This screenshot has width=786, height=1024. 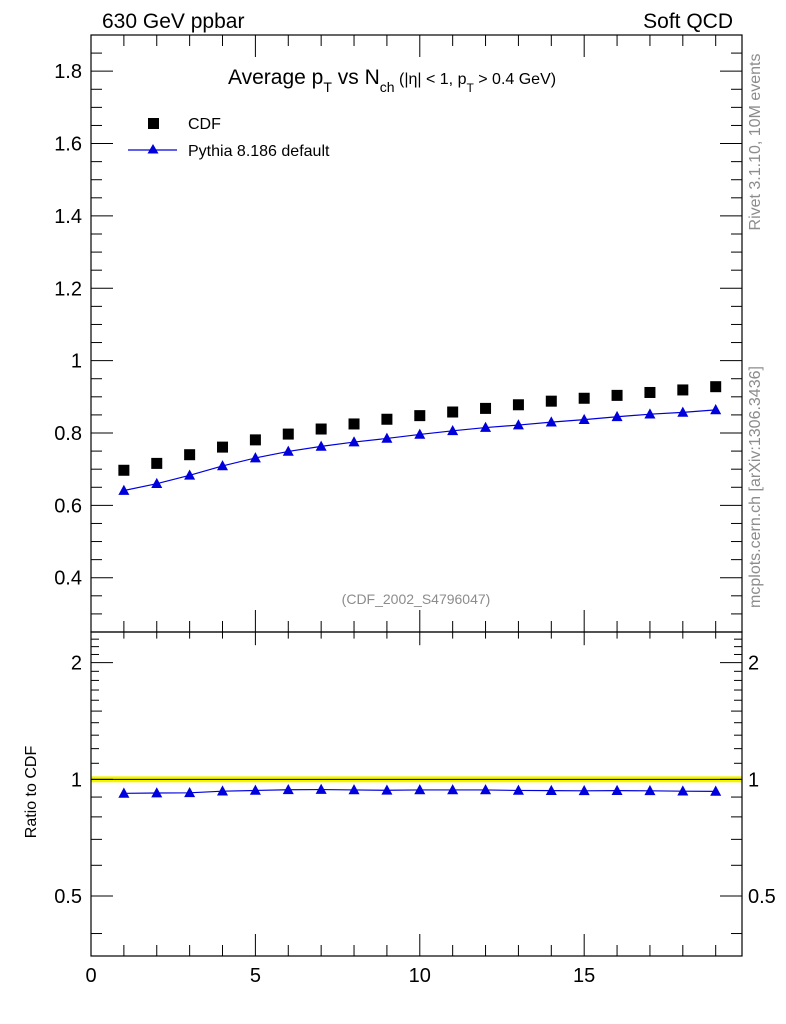 What do you see at coordinates (420, 976) in the screenshot?
I see `x-tick-label: 10` at bounding box center [420, 976].